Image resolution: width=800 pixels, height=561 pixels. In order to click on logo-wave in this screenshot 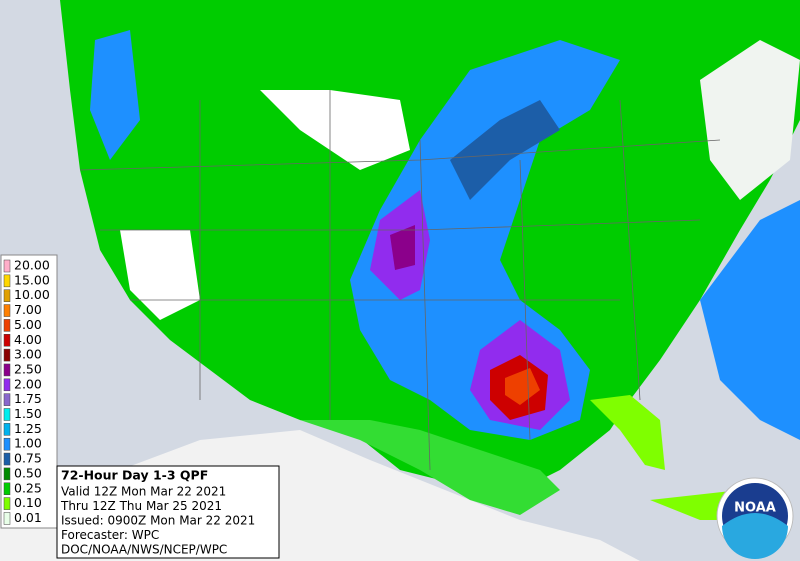, I will do `click(755, 536)`.